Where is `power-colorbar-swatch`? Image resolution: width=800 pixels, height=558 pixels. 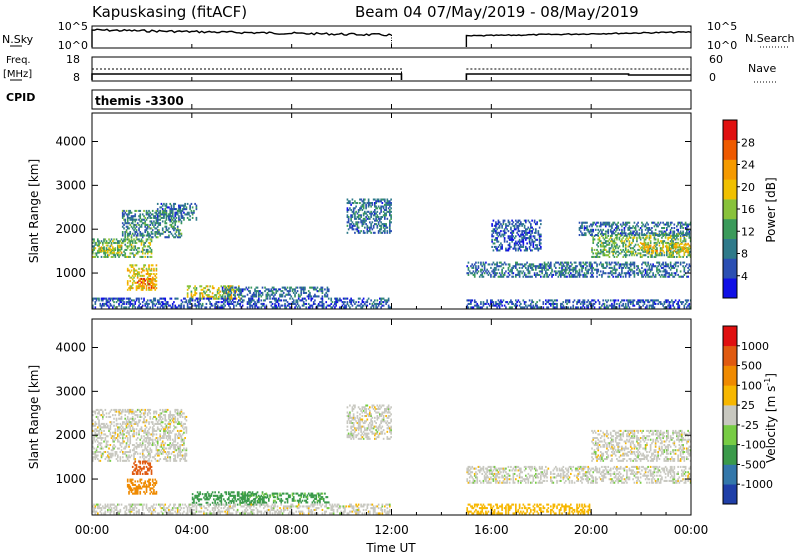
power-colorbar-swatch is located at coordinates (730, 268).